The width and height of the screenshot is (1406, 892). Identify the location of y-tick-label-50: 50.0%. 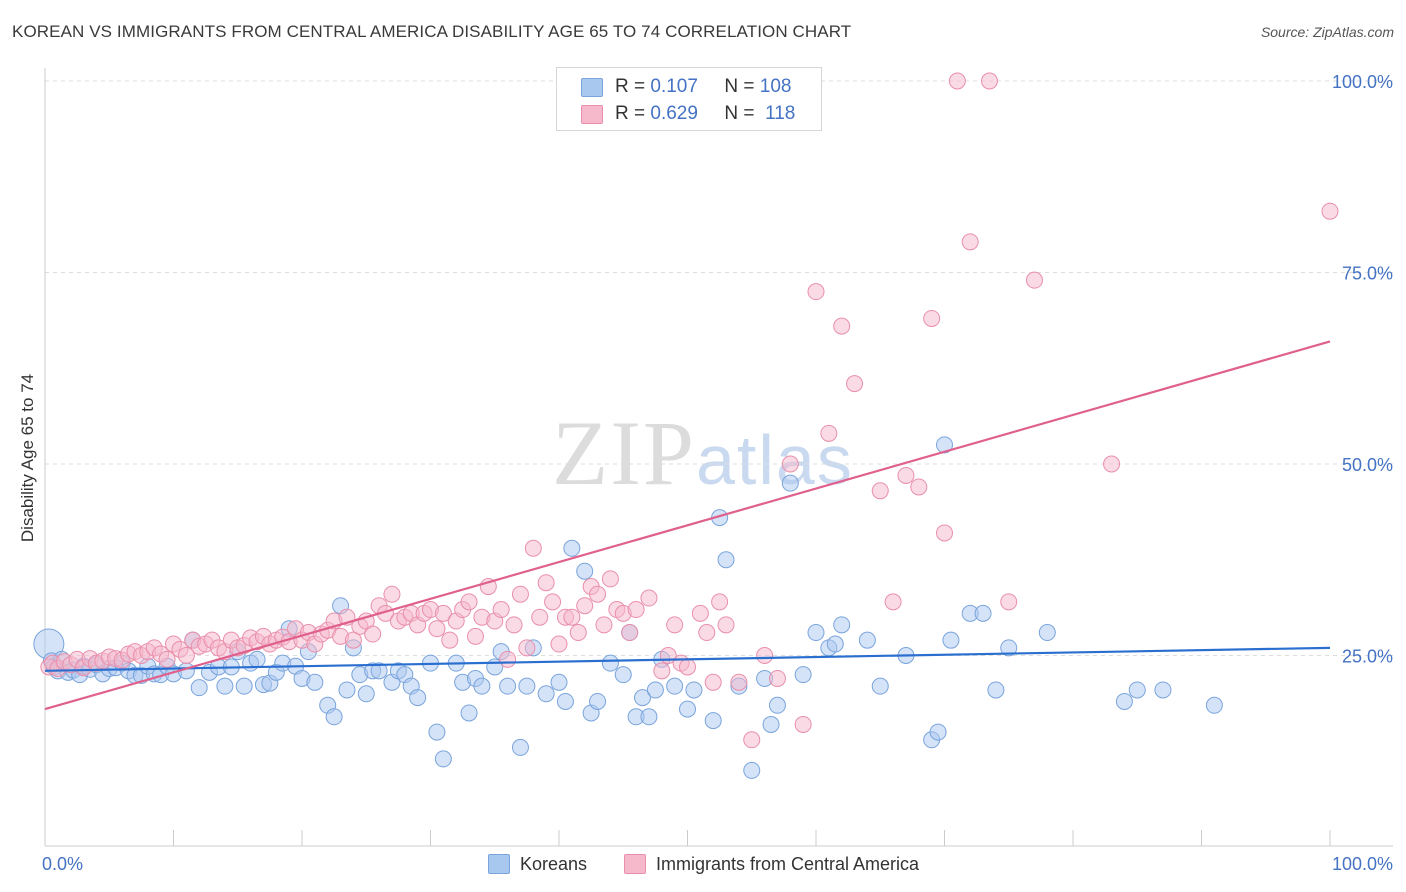
(1367, 465).